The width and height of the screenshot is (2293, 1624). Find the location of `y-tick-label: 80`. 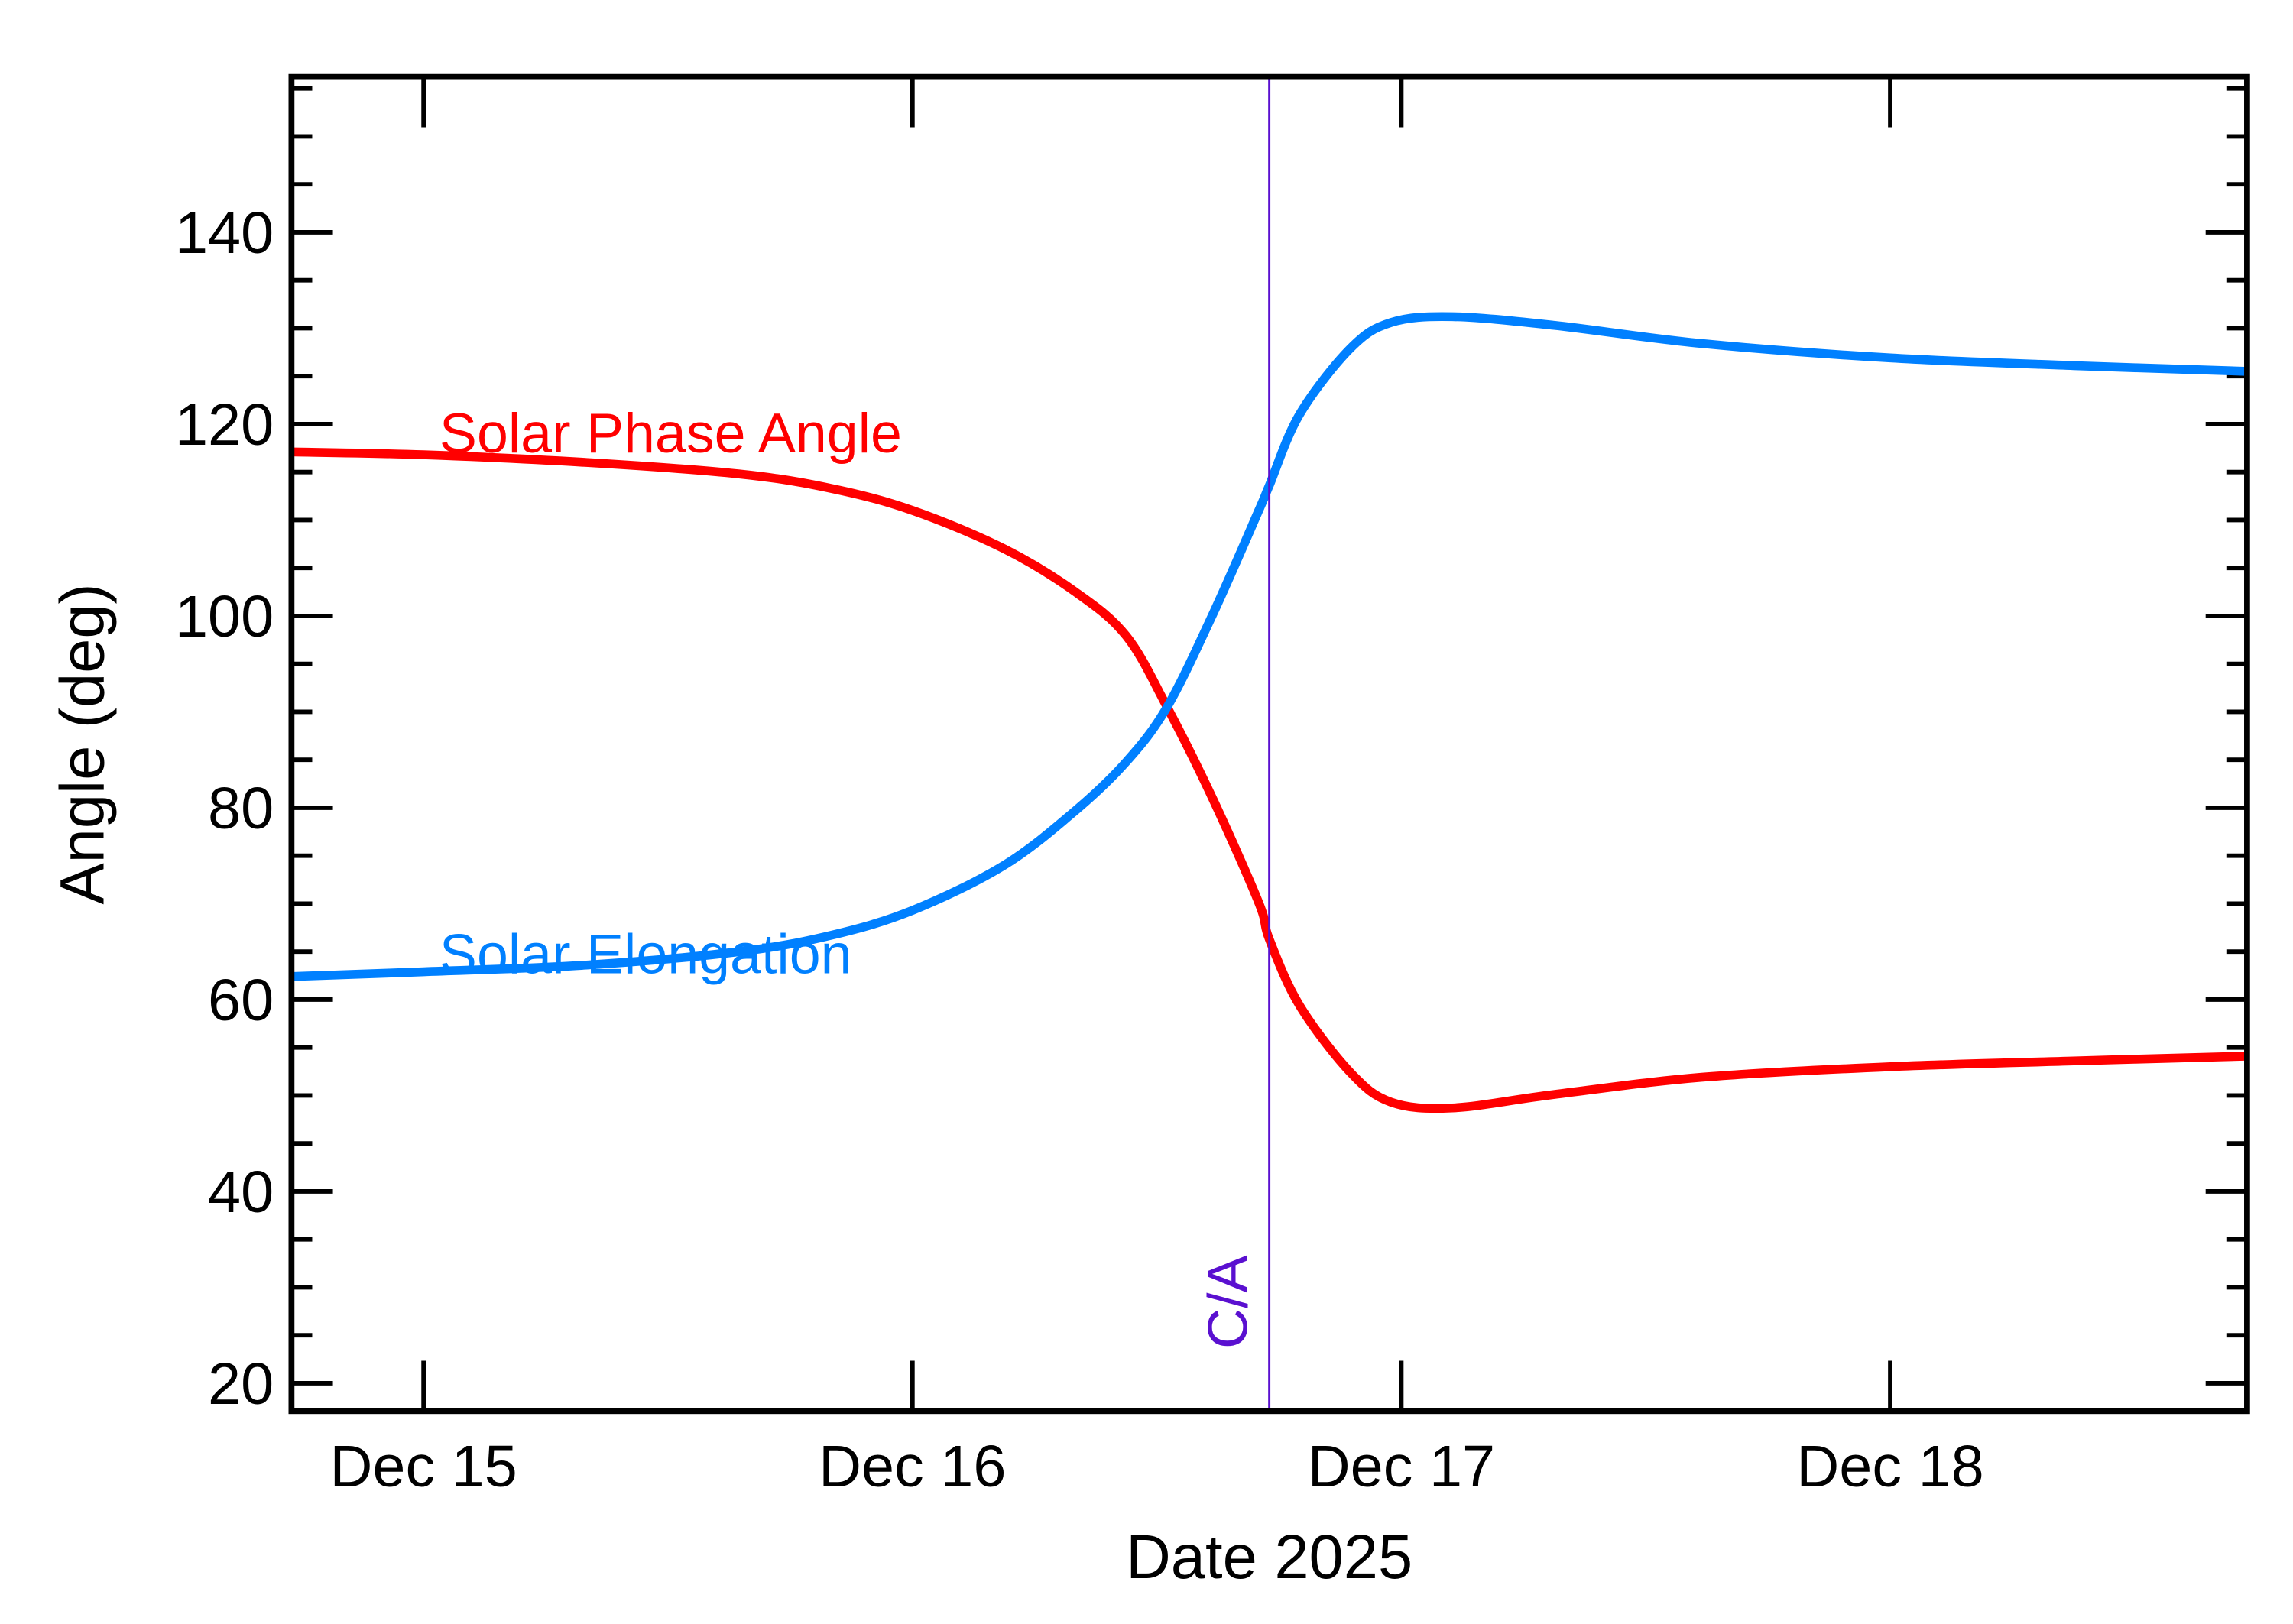

y-tick-label: 80 is located at coordinates (241, 808).